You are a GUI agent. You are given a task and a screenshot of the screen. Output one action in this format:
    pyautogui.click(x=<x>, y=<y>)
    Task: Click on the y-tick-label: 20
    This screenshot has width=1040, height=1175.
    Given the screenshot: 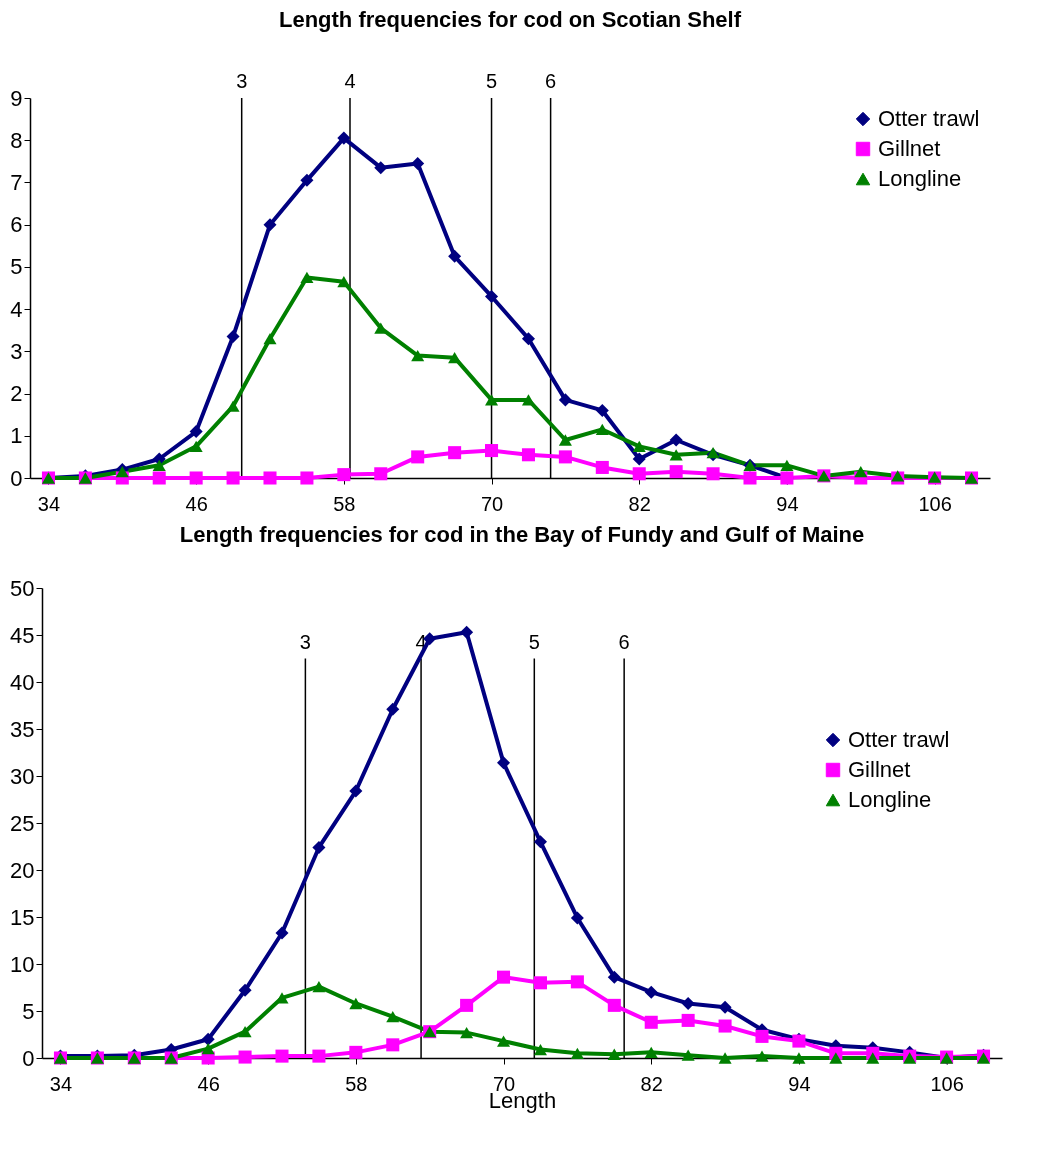 What is the action you would take?
    pyautogui.click(x=22, y=870)
    